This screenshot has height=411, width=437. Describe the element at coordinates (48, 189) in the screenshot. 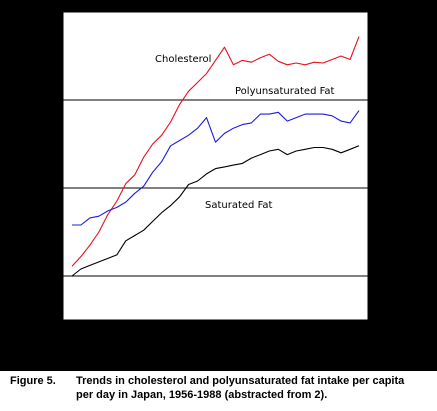

I see `y-left-tick-label-300: 300` at that location.